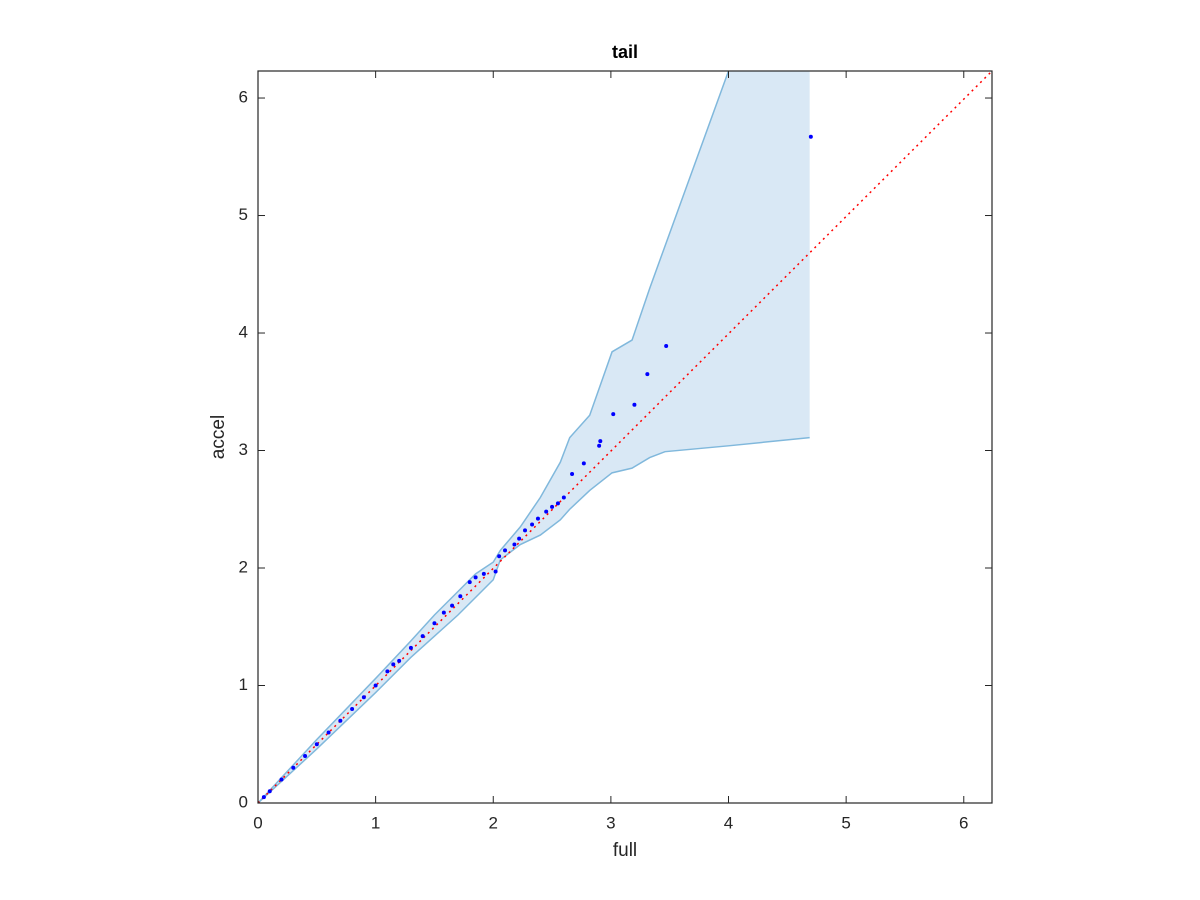 The image size is (1200, 900). What do you see at coordinates (728, 822) in the screenshot?
I see `x-tick-label: 4` at bounding box center [728, 822].